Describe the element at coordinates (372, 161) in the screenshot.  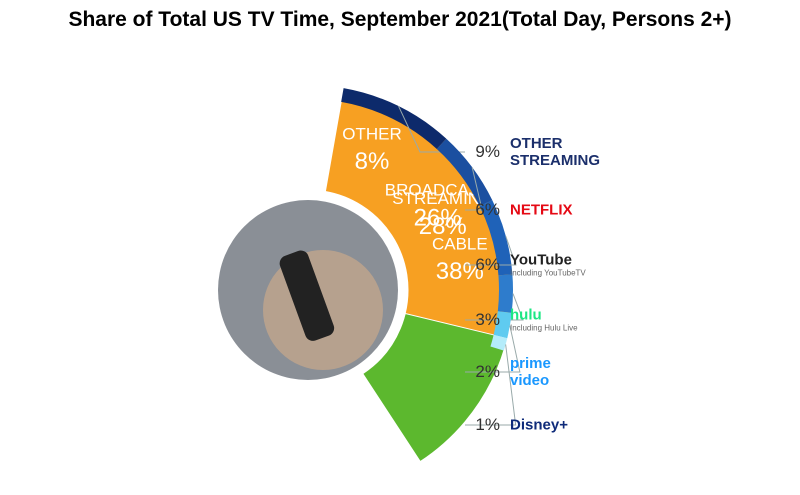
I see `wedge-value: 8%` at that location.